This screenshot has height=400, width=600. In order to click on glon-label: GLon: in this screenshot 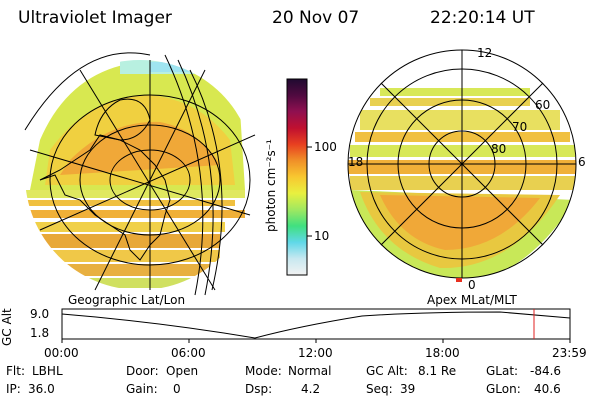, I will do `click(503, 389)`.